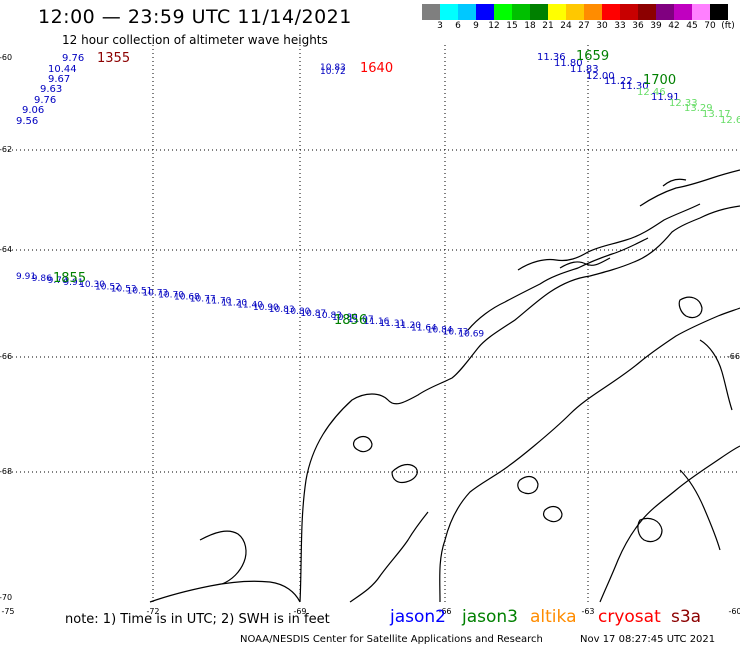  Describe the element at coordinates (490, 617) in the screenshot. I see `satellite-legend-item: jason3` at that location.